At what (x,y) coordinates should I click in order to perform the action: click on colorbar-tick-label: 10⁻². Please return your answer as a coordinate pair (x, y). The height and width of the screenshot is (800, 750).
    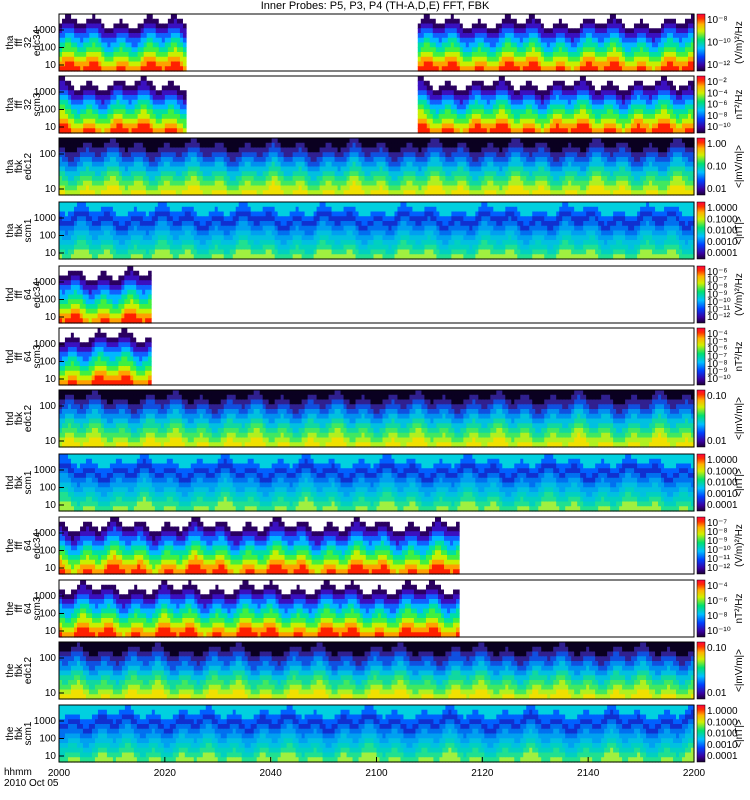
    Looking at the image, I should click on (717, 82).